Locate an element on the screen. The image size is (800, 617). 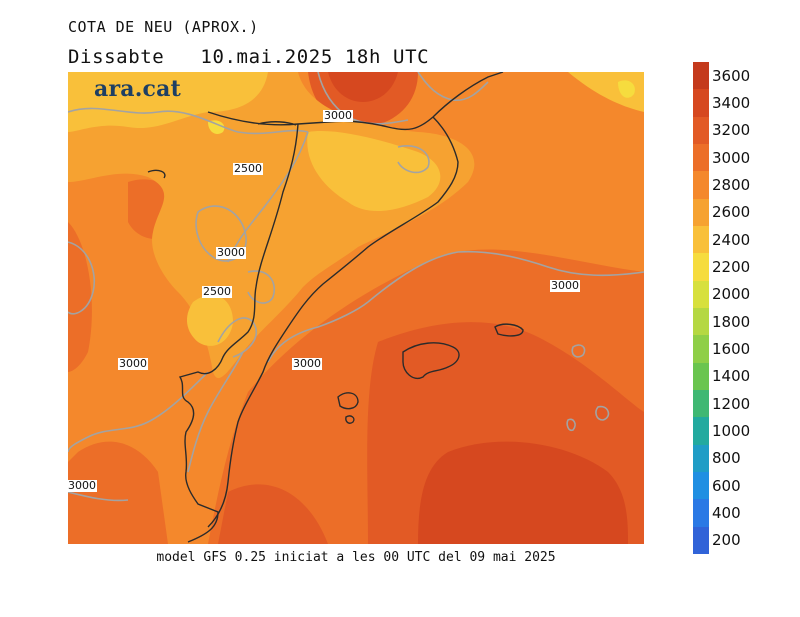
field-2400-nw is located at coordinates (168, 102).